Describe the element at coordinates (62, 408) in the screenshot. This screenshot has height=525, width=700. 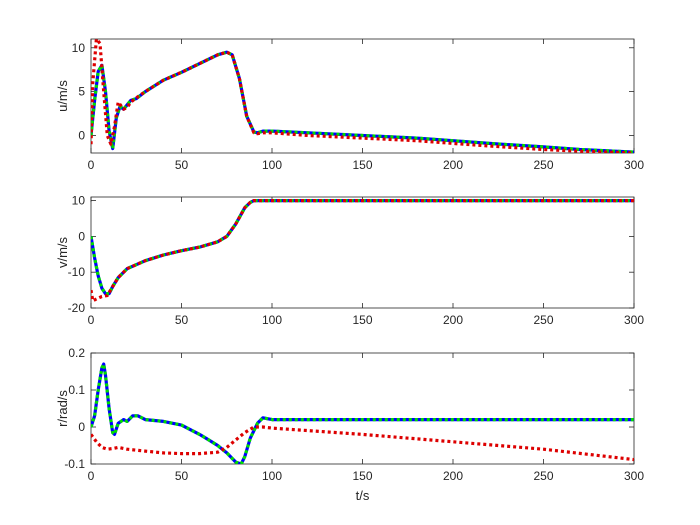
I see `y-axis-label: r/rad/s` at that location.